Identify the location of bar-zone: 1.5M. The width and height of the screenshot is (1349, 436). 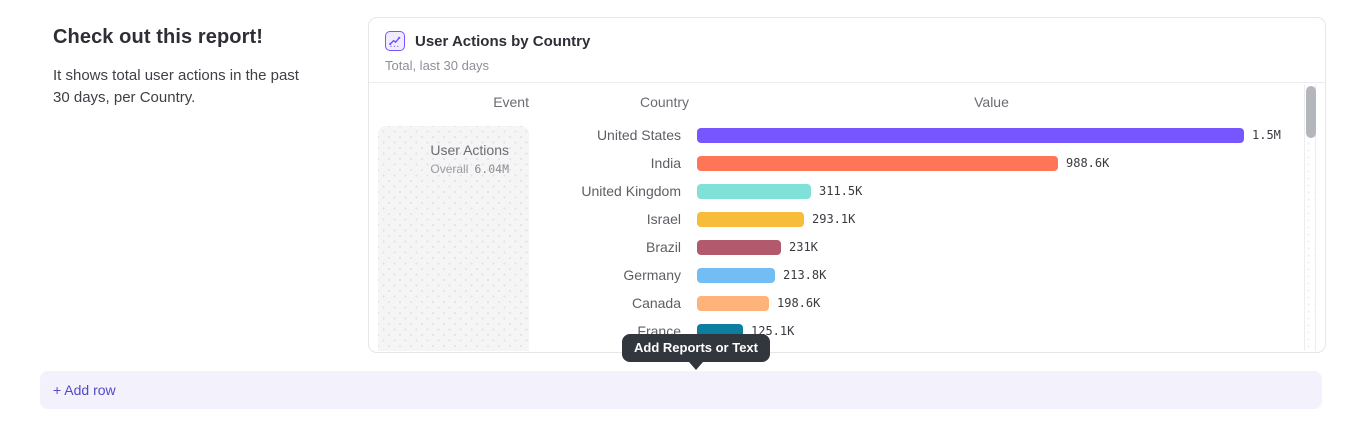
(991, 135).